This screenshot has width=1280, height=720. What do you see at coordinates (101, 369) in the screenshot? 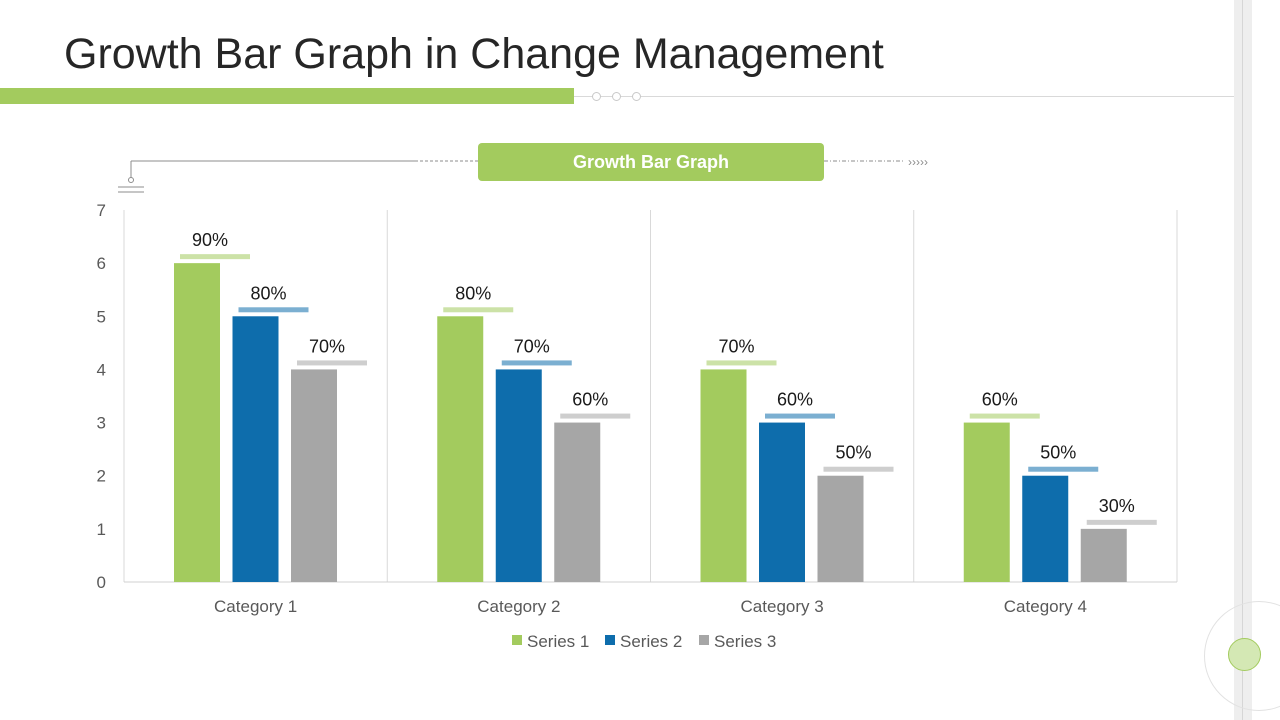
I see `y-tick-label: 4` at bounding box center [101, 369].